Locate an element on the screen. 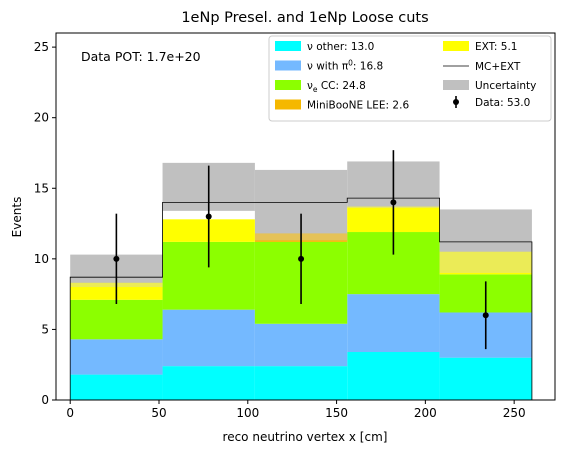 This screenshot has width=563, height=457. x-tick-label: 200 is located at coordinates (425, 413).